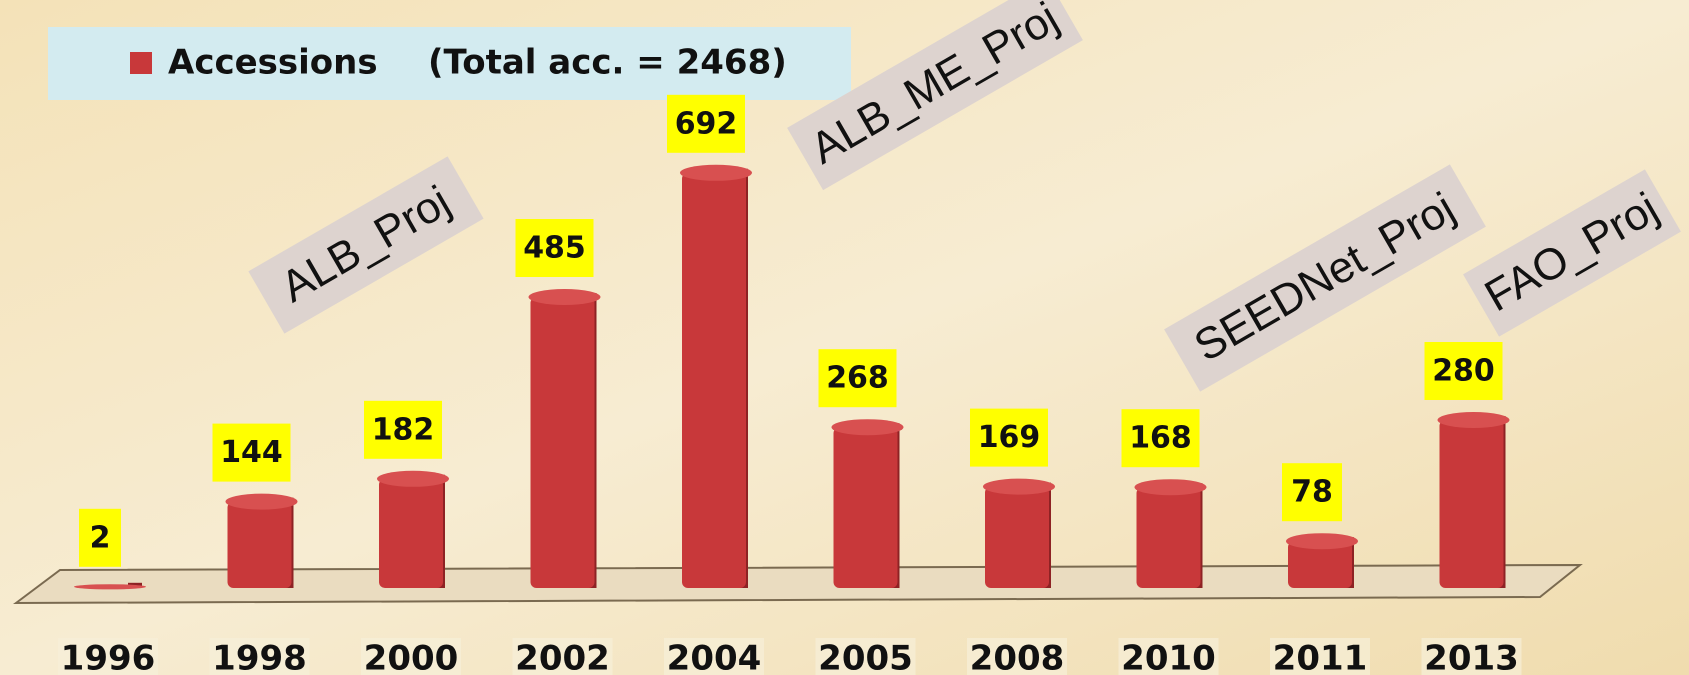 This screenshot has height=675, width=1689. I want to click on x-tick-label: 2010, so click(1168, 657).